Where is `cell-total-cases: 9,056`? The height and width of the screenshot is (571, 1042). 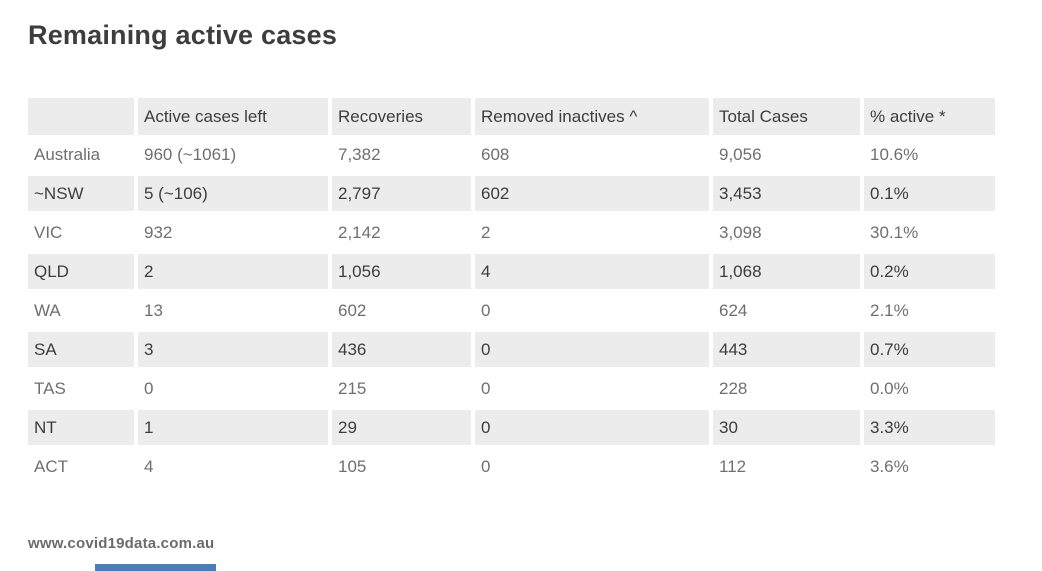
cell-total-cases: 9,056 is located at coordinates (788, 154).